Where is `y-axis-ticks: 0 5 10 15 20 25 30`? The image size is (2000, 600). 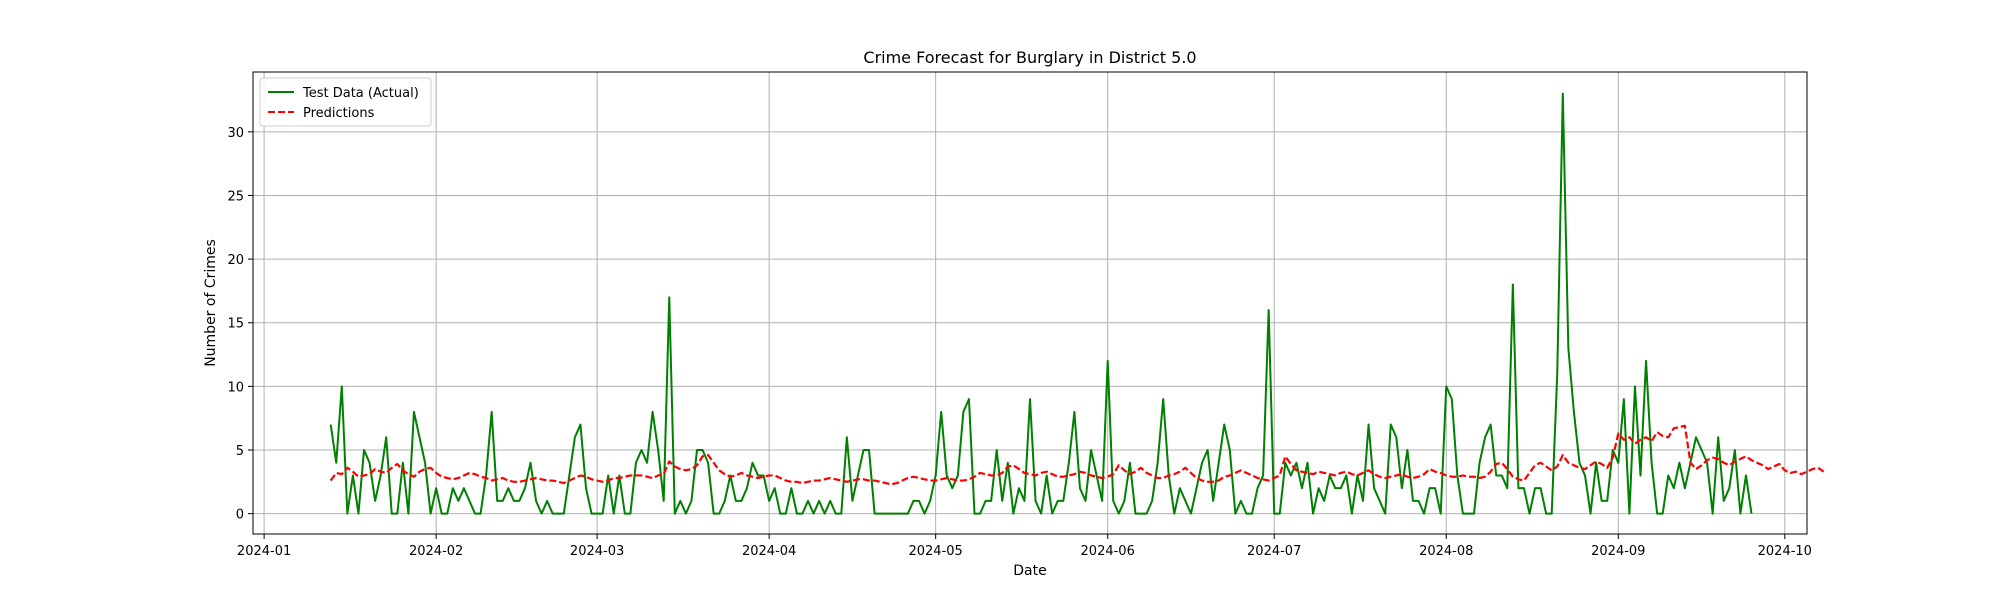
y-axis-ticks: 0 5 10 15 20 25 30 is located at coordinates (240, 324).